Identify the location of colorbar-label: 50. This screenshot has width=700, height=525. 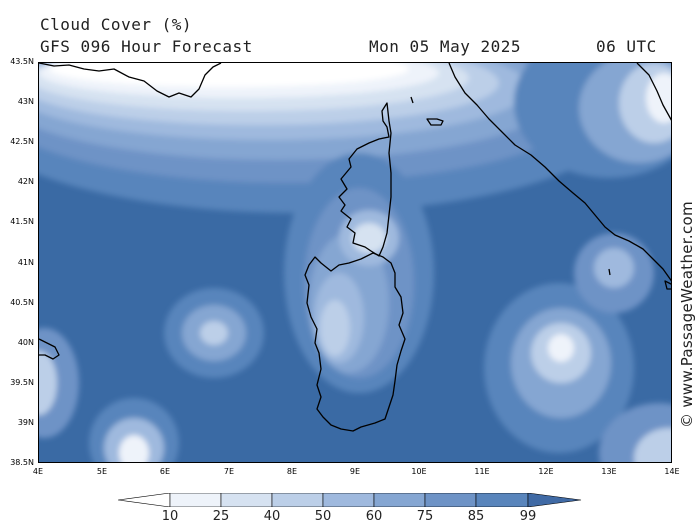
(323, 516).